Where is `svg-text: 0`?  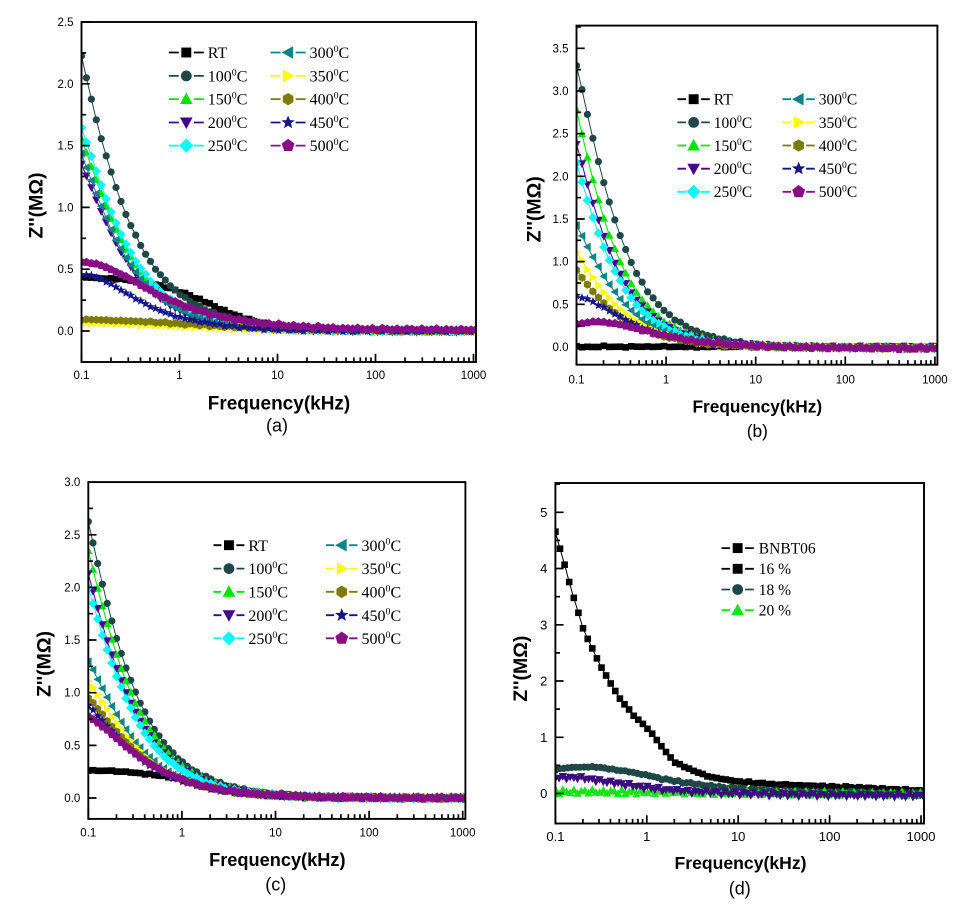 svg-text: 0 is located at coordinates (543, 793).